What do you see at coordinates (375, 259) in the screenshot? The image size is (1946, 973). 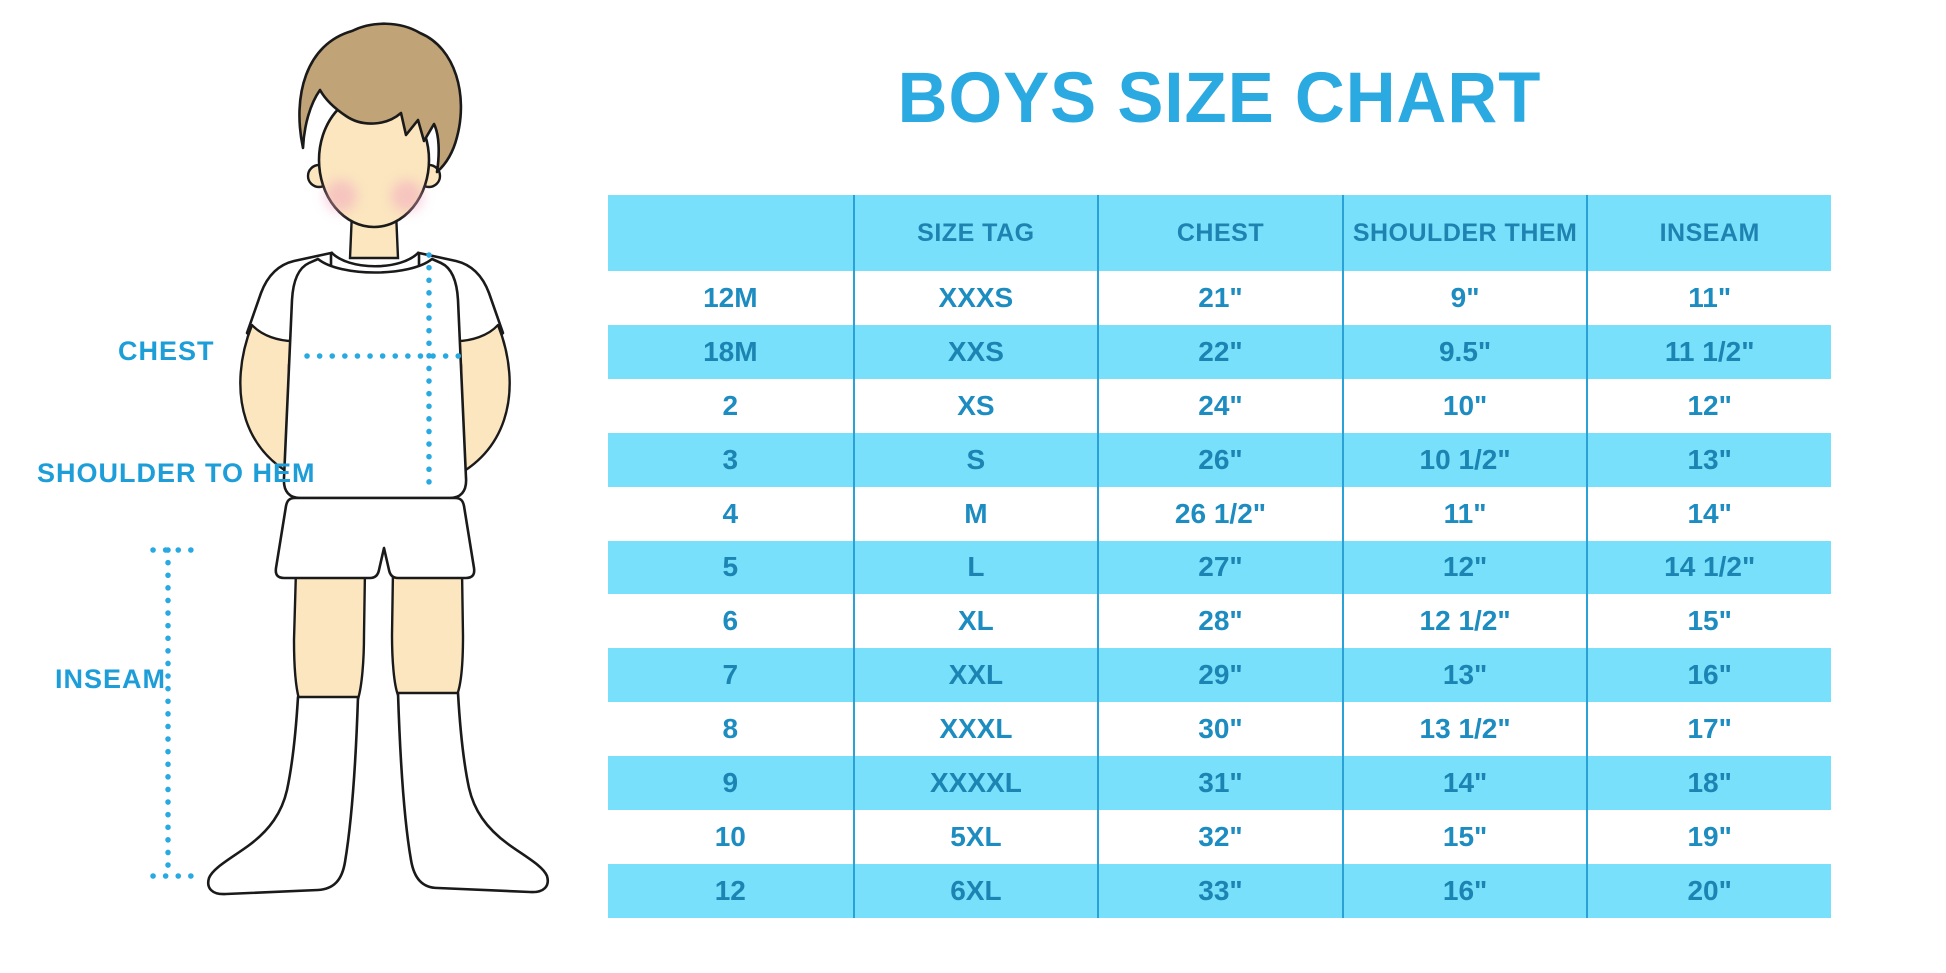 I see `boy-collar` at bounding box center [375, 259].